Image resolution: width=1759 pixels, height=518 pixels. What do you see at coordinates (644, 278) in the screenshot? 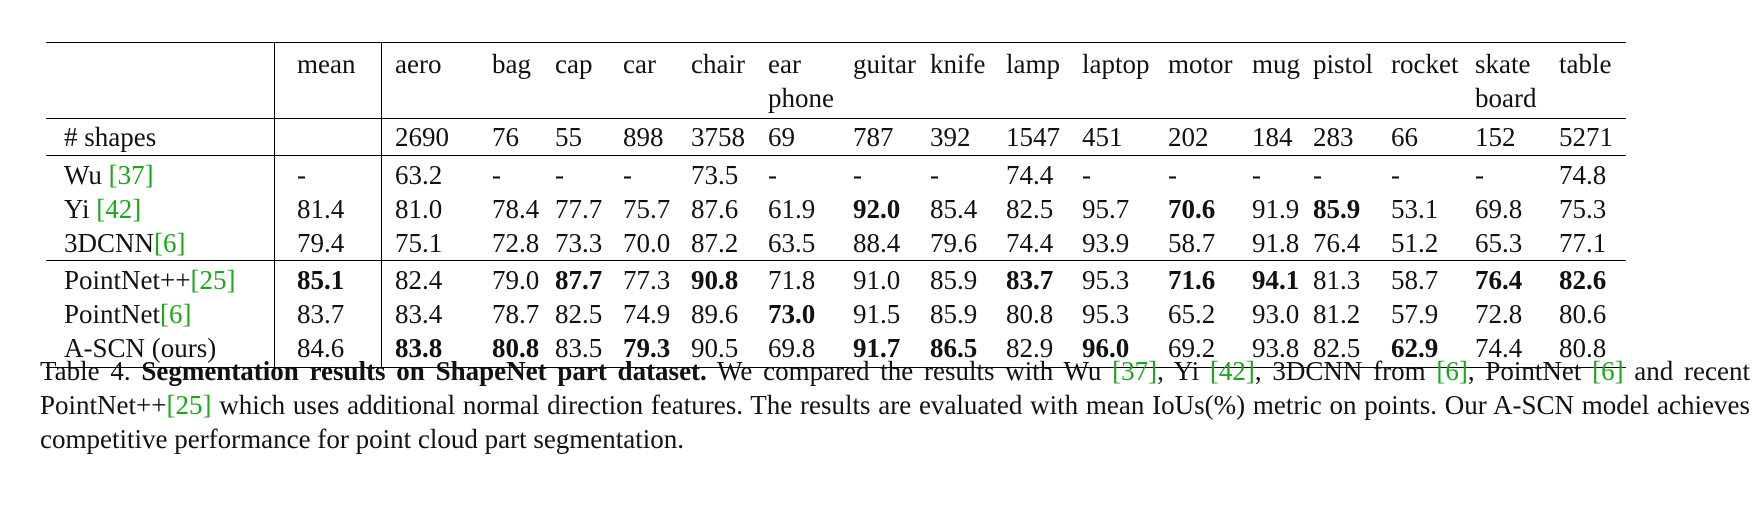
I see `category-value-cell: 77.3` at bounding box center [644, 278].